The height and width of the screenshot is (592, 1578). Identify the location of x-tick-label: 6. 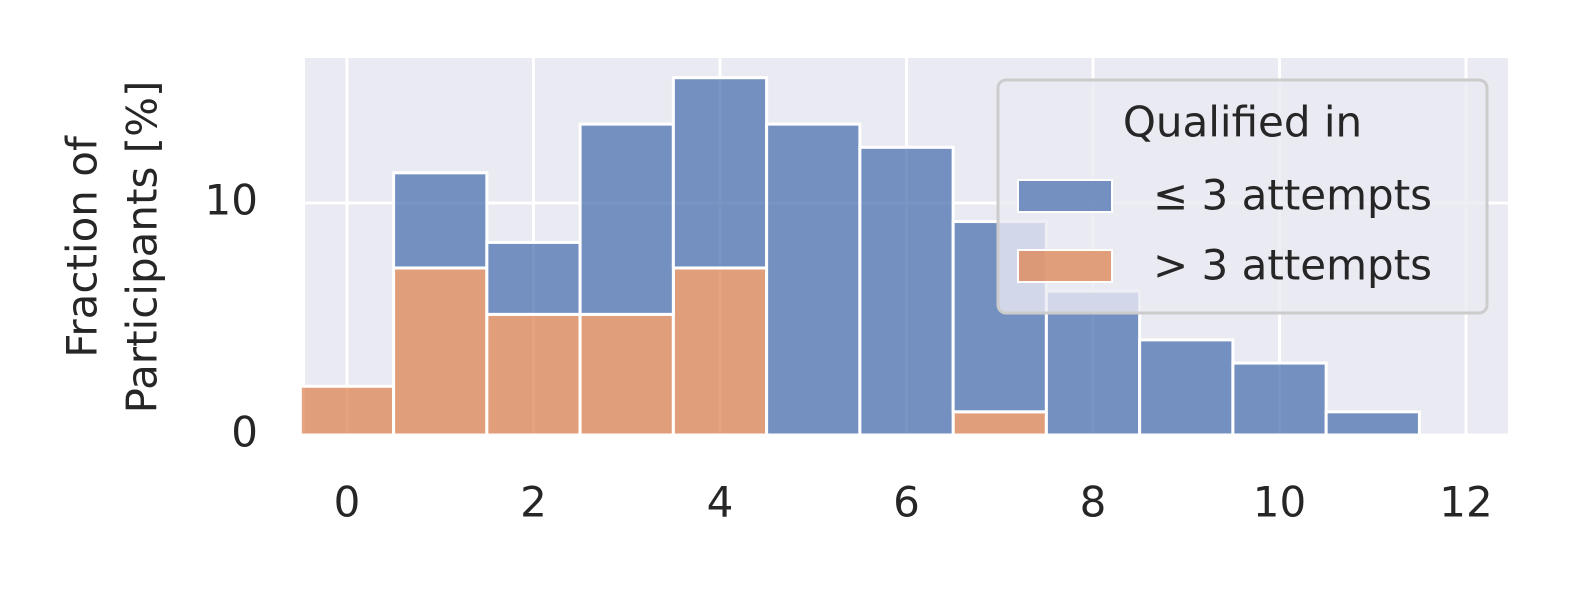
(906, 502).